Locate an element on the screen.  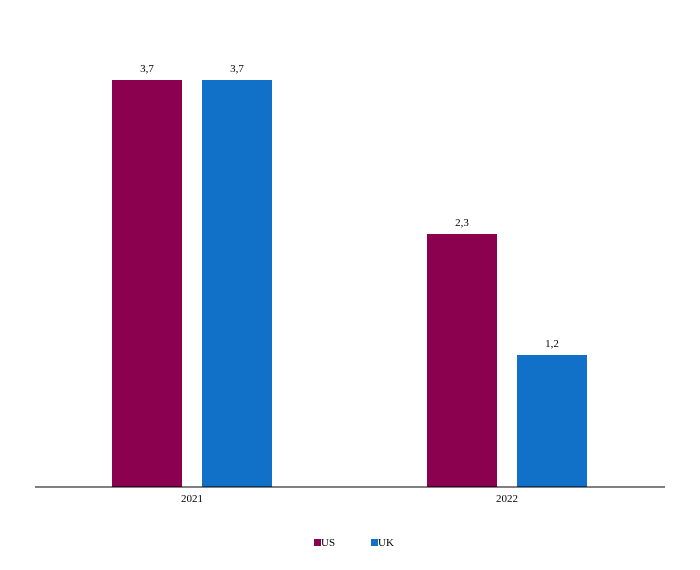
value-label-uk-2021: 3,7 is located at coordinates (237, 69).